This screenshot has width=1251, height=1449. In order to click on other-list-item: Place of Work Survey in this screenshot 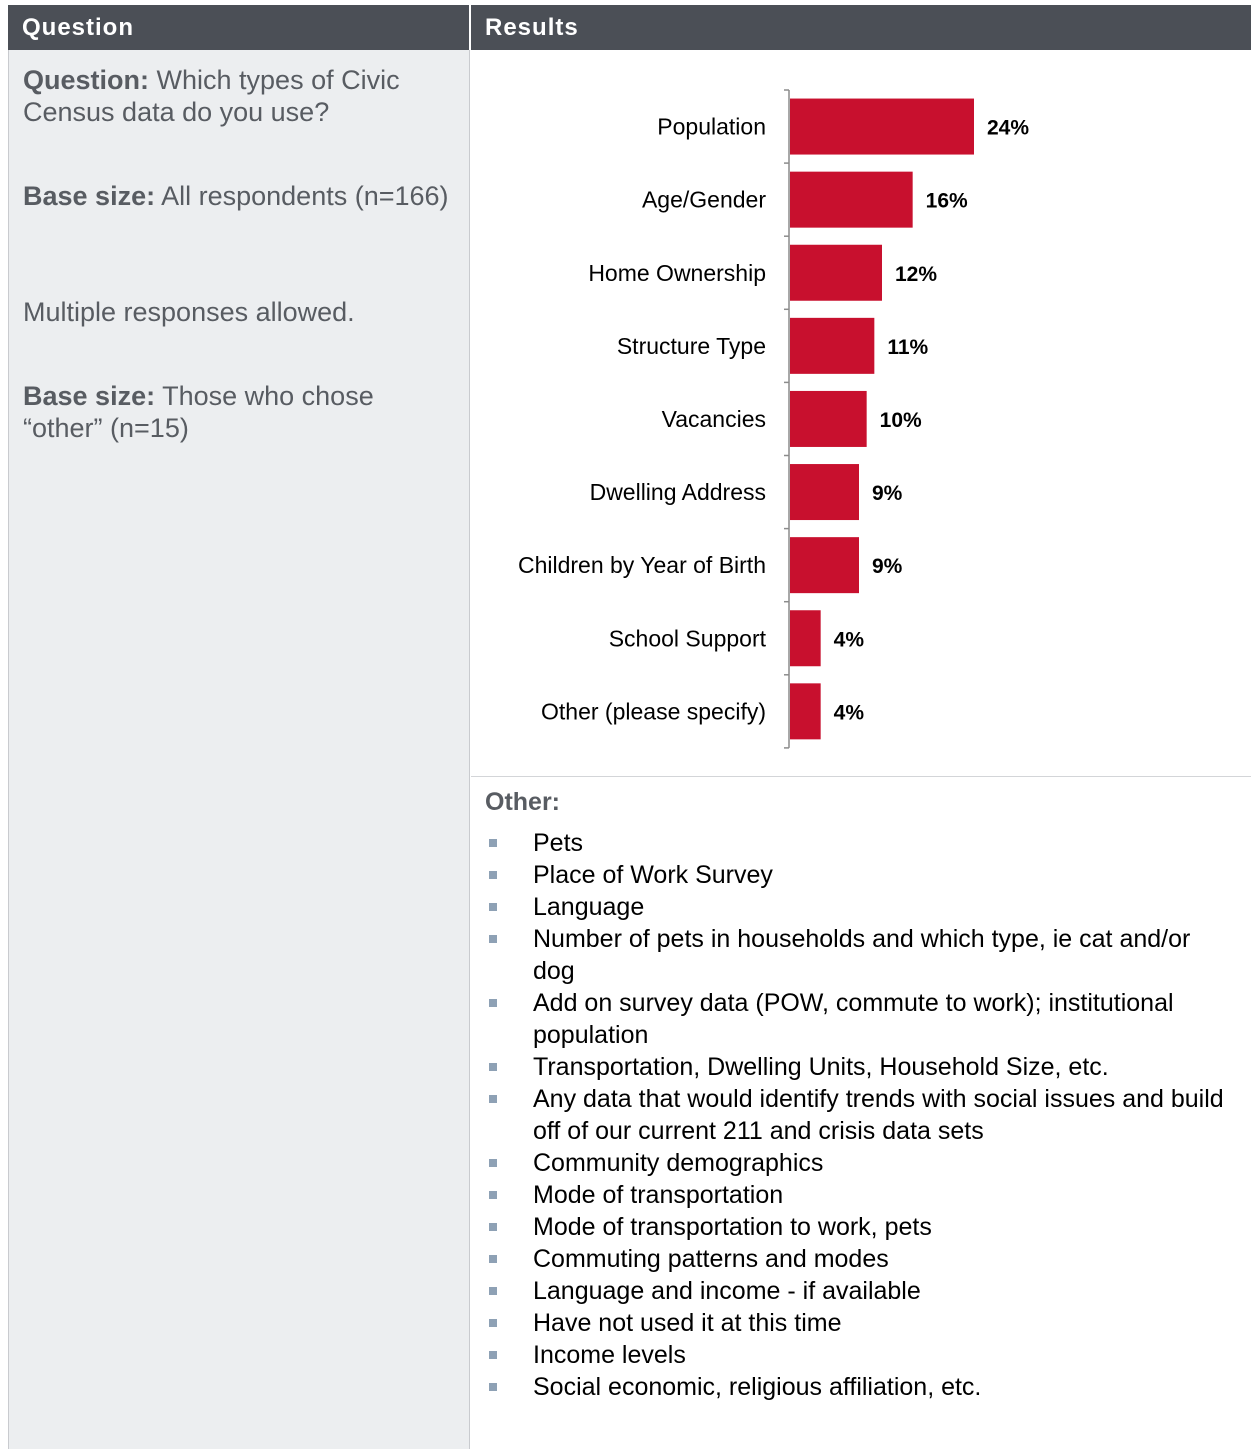, I will do `click(855, 875)`.